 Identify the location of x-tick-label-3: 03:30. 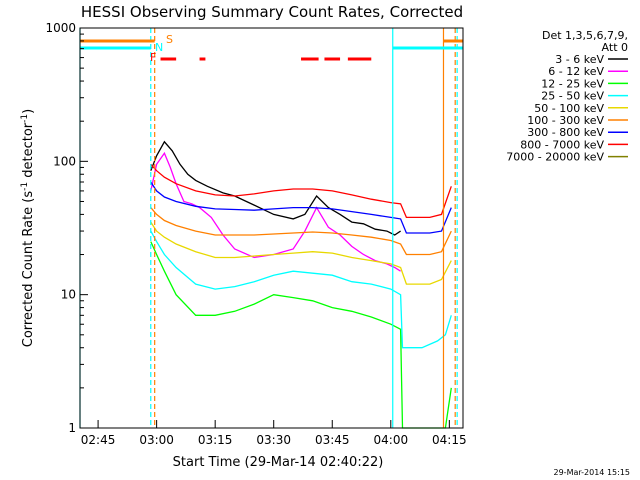
(273, 440).